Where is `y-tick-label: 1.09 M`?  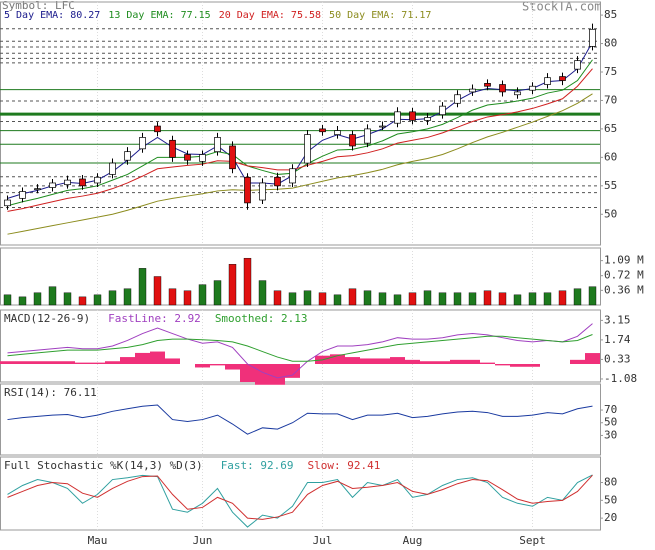 y-tick-label: 1.09 M is located at coordinates (624, 260).